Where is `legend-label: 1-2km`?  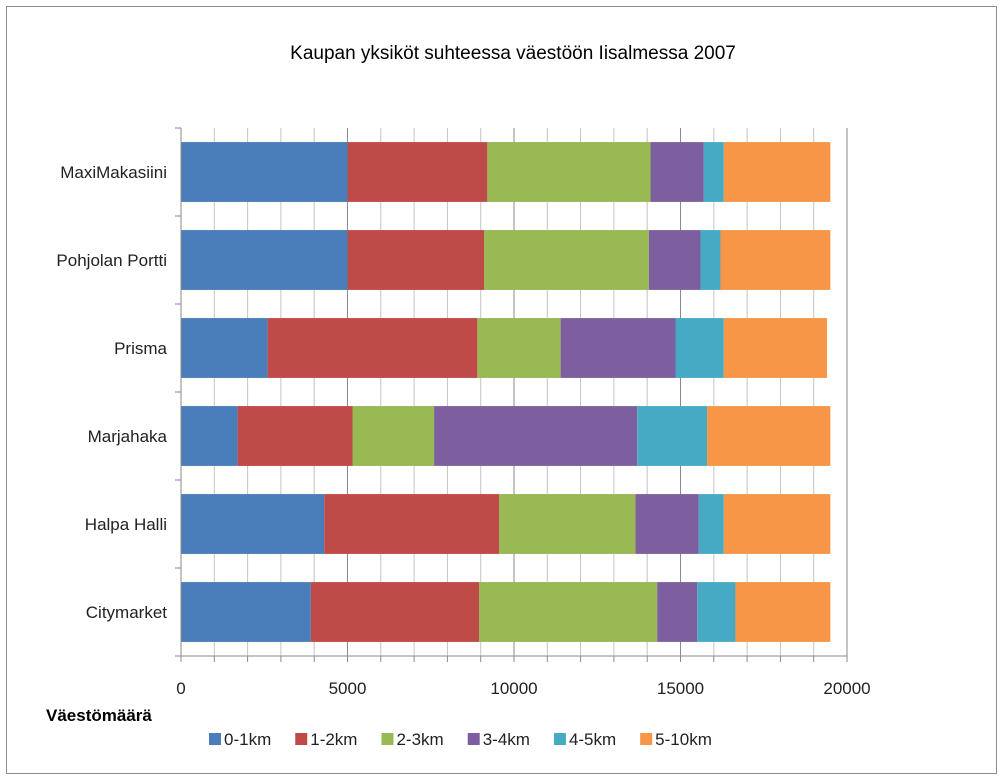 legend-label: 1-2km is located at coordinates (333, 739).